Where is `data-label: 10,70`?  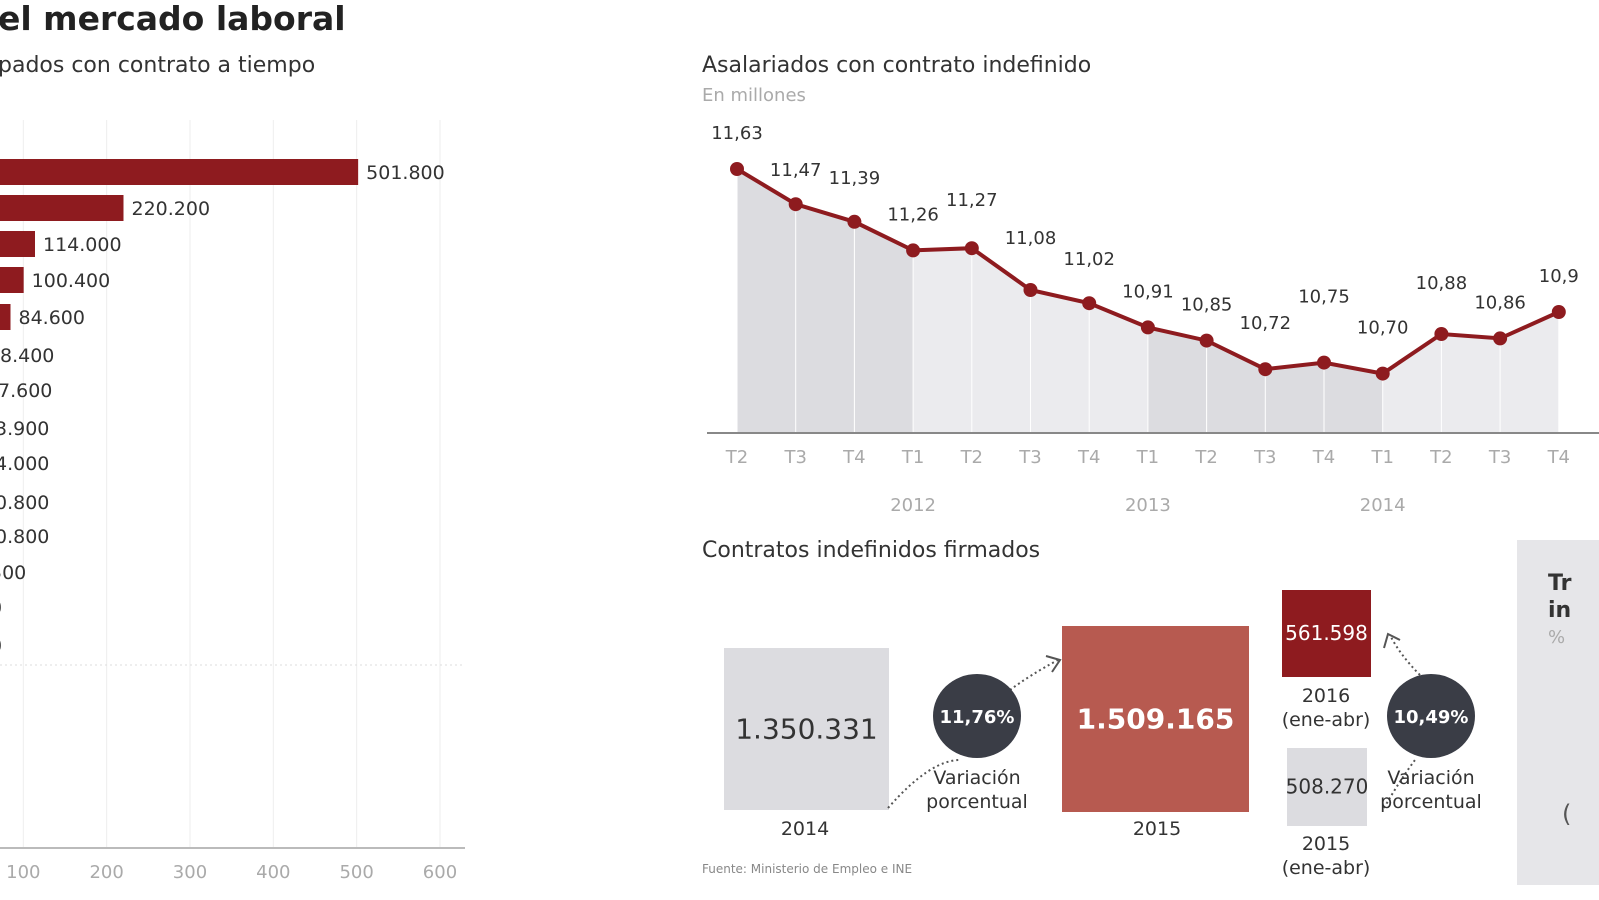 data-label: 10,70 is located at coordinates (1383, 328).